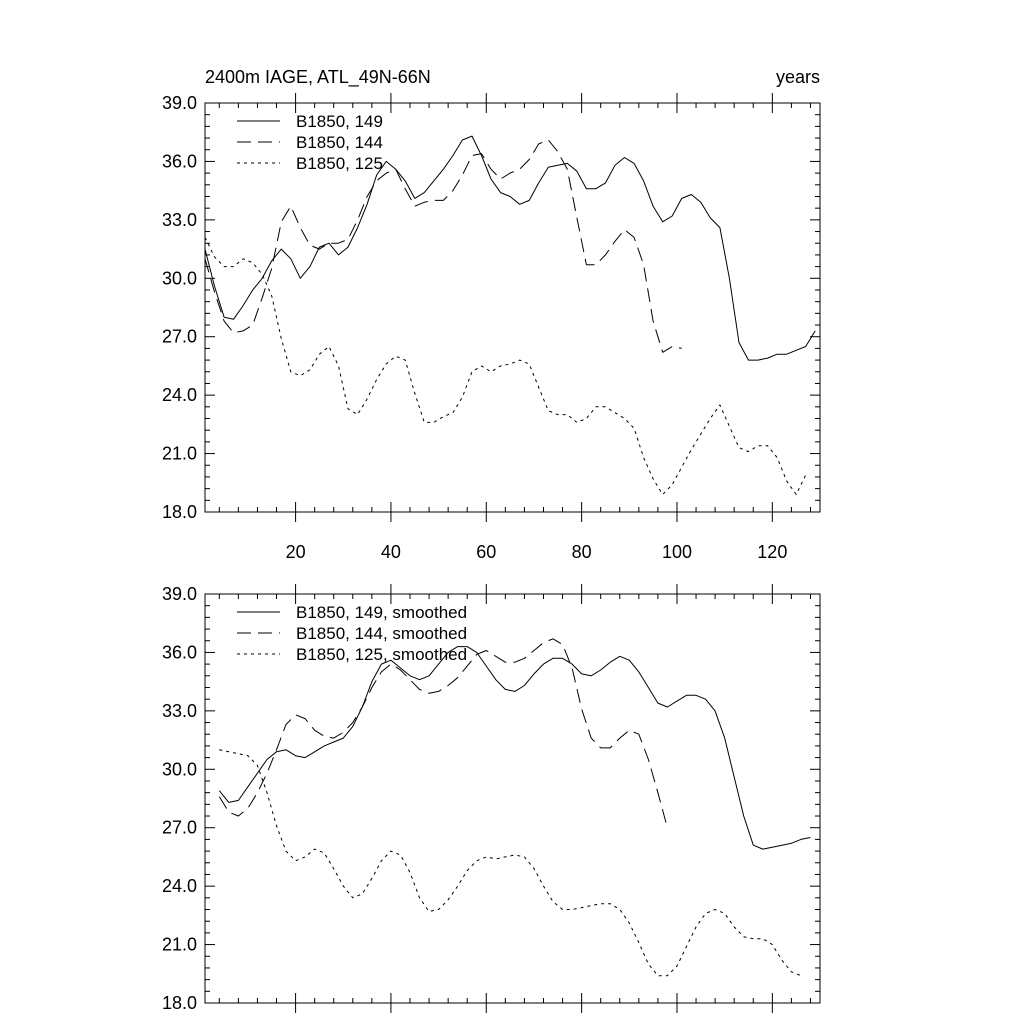  I want to click on x-tick-label: 20, so click(296, 552).